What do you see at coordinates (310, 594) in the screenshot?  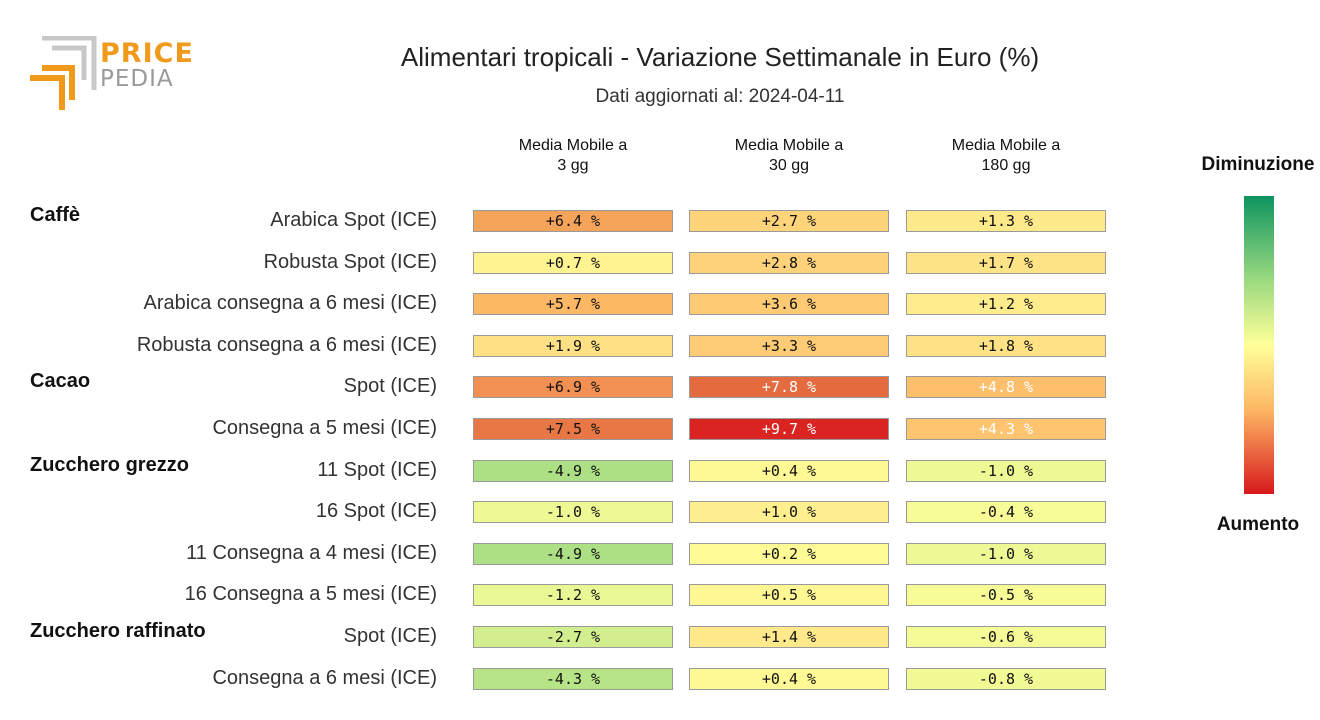 I see `row-label: 16 Consegna a 5 mesi (ICE)` at bounding box center [310, 594].